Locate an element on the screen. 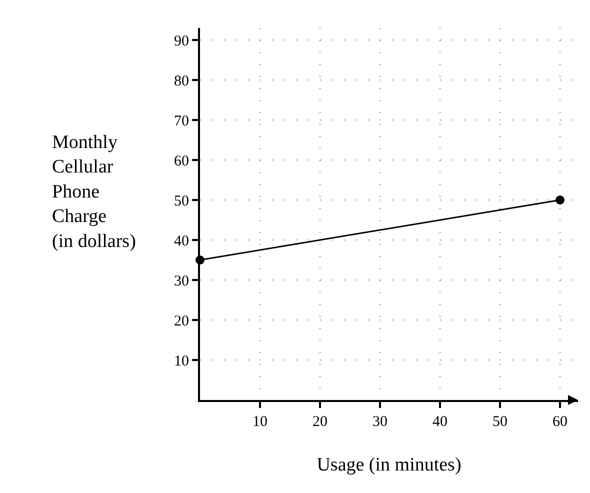  x-tick-label: 20 is located at coordinates (320, 422).